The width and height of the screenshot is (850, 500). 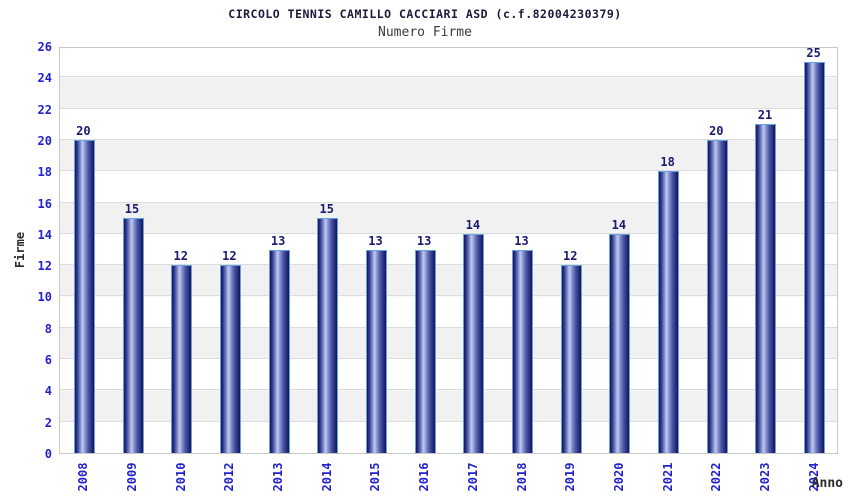 What do you see at coordinates (44, 140) in the screenshot?
I see `y-tick-label: 20` at bounding box center [44, 140].